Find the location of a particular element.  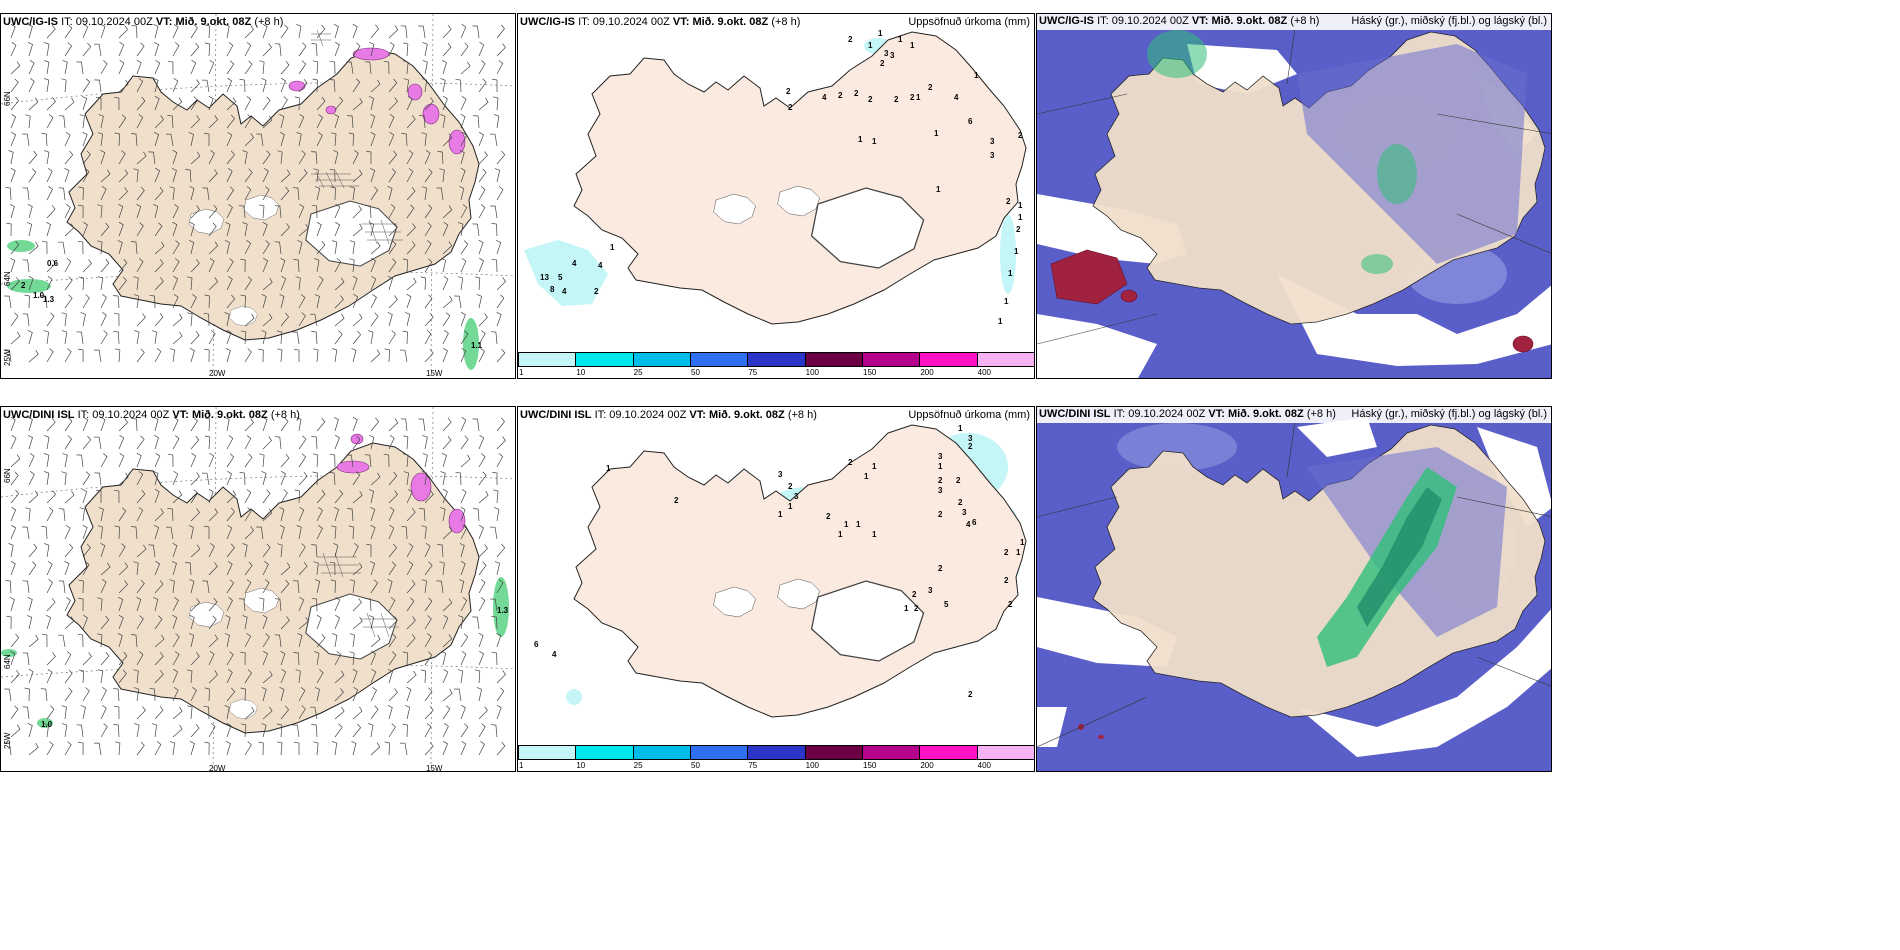

map-bottom-wind: 1.3 1.0 is located at coordinates (258, 589).